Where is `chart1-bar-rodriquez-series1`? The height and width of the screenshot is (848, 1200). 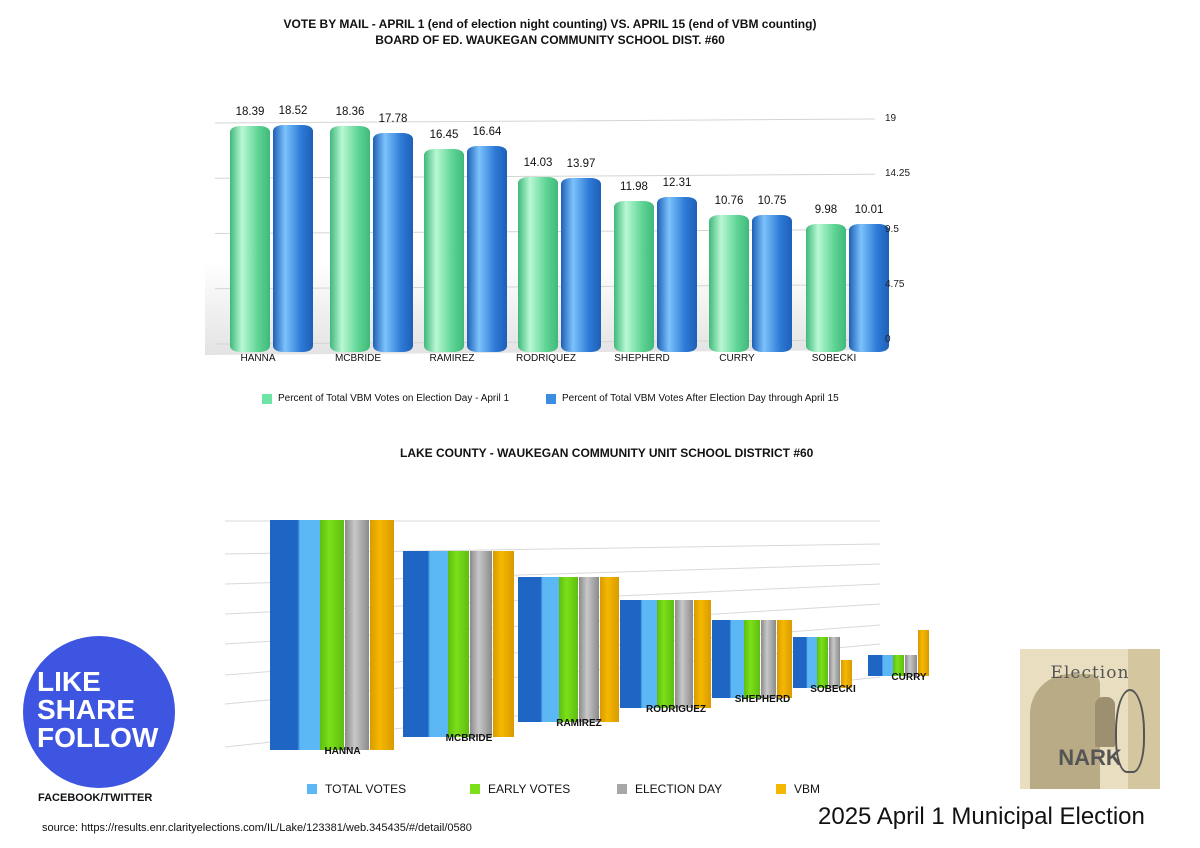 chart1-bar-rodriquez-series1 is located at coordinates (581, 264).